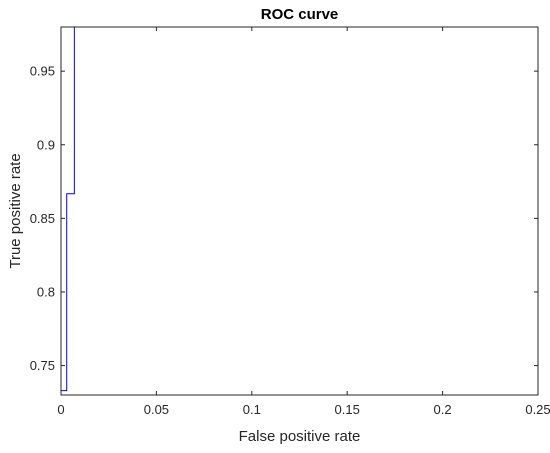 This screenshot has height=453, width=550. What do you see at coordinates (42, 71) in the screenshot?
I see `y-tick-label: 0.95` at bounding box center [42, 71].